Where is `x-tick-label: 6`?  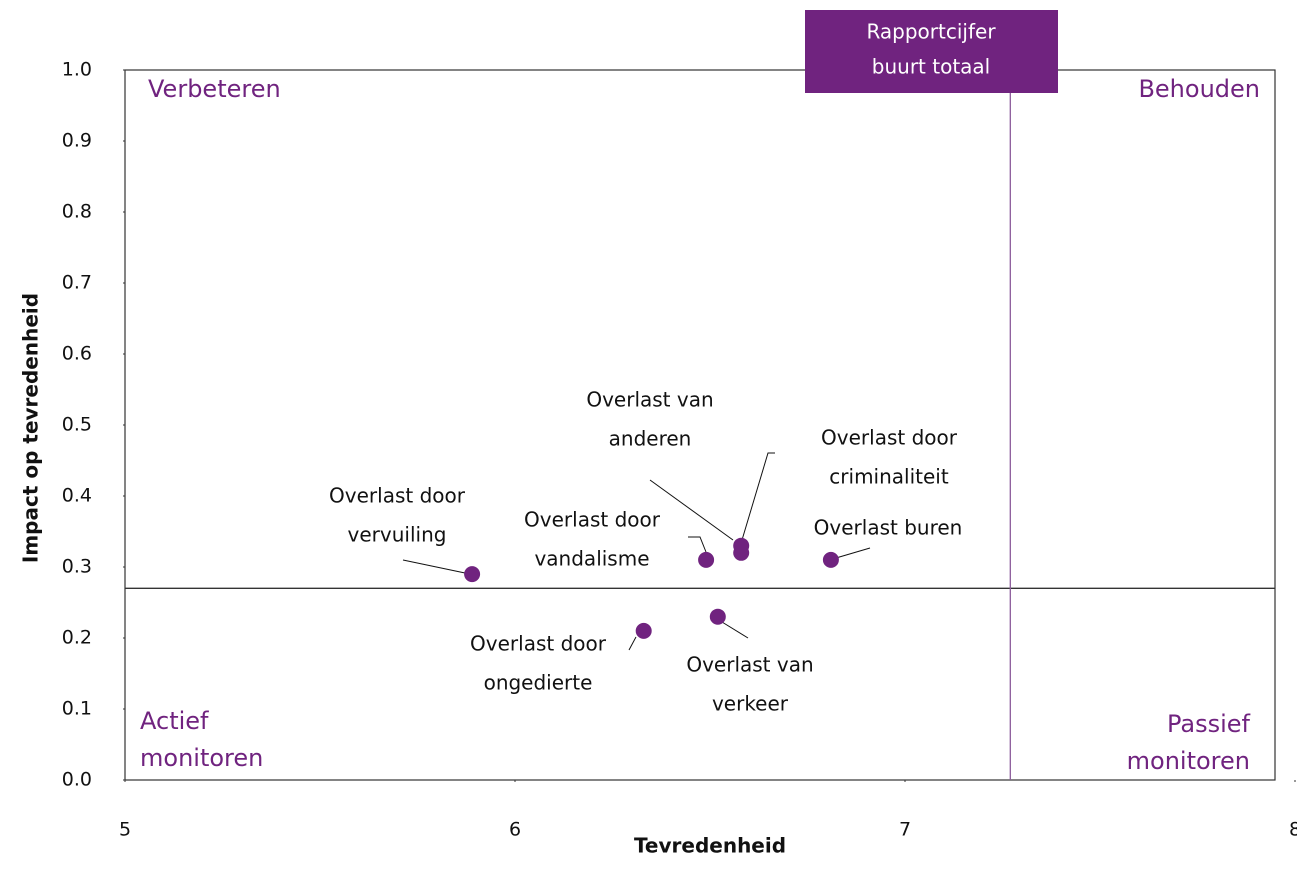
x-tick-label: 6 is located at coordinates (515, 830).